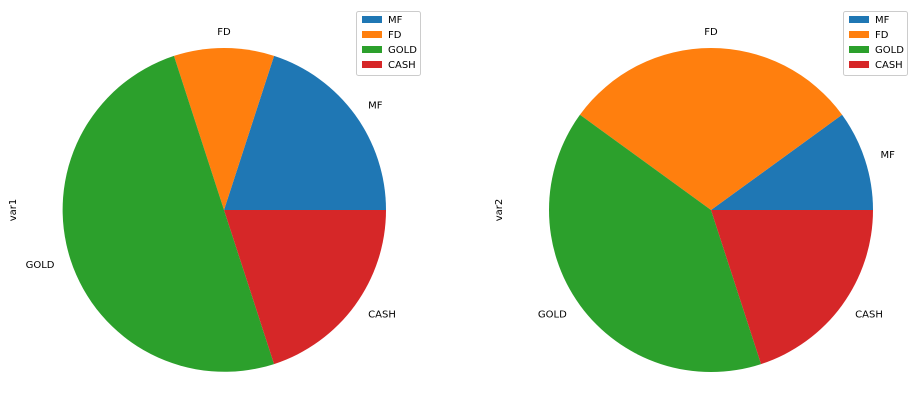 This screenshot has width=921, height=420. Describe the element at coordinates (499, 210) in the screenshot. I see `y-axis-label: var2` at that location.